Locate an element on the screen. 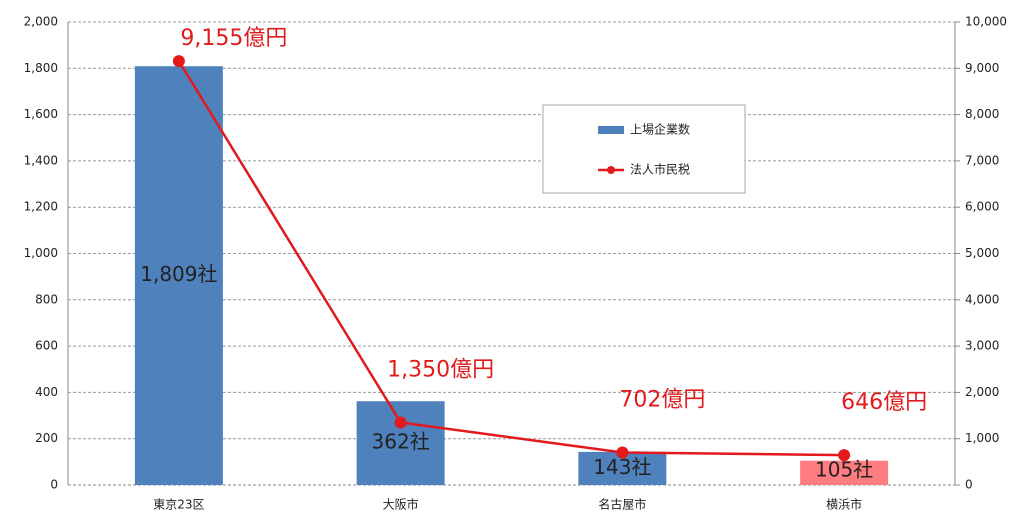 The width and height of the screenshot is (1017, 513). y2-tick-label: 0 is located at coordinates (969, 485).